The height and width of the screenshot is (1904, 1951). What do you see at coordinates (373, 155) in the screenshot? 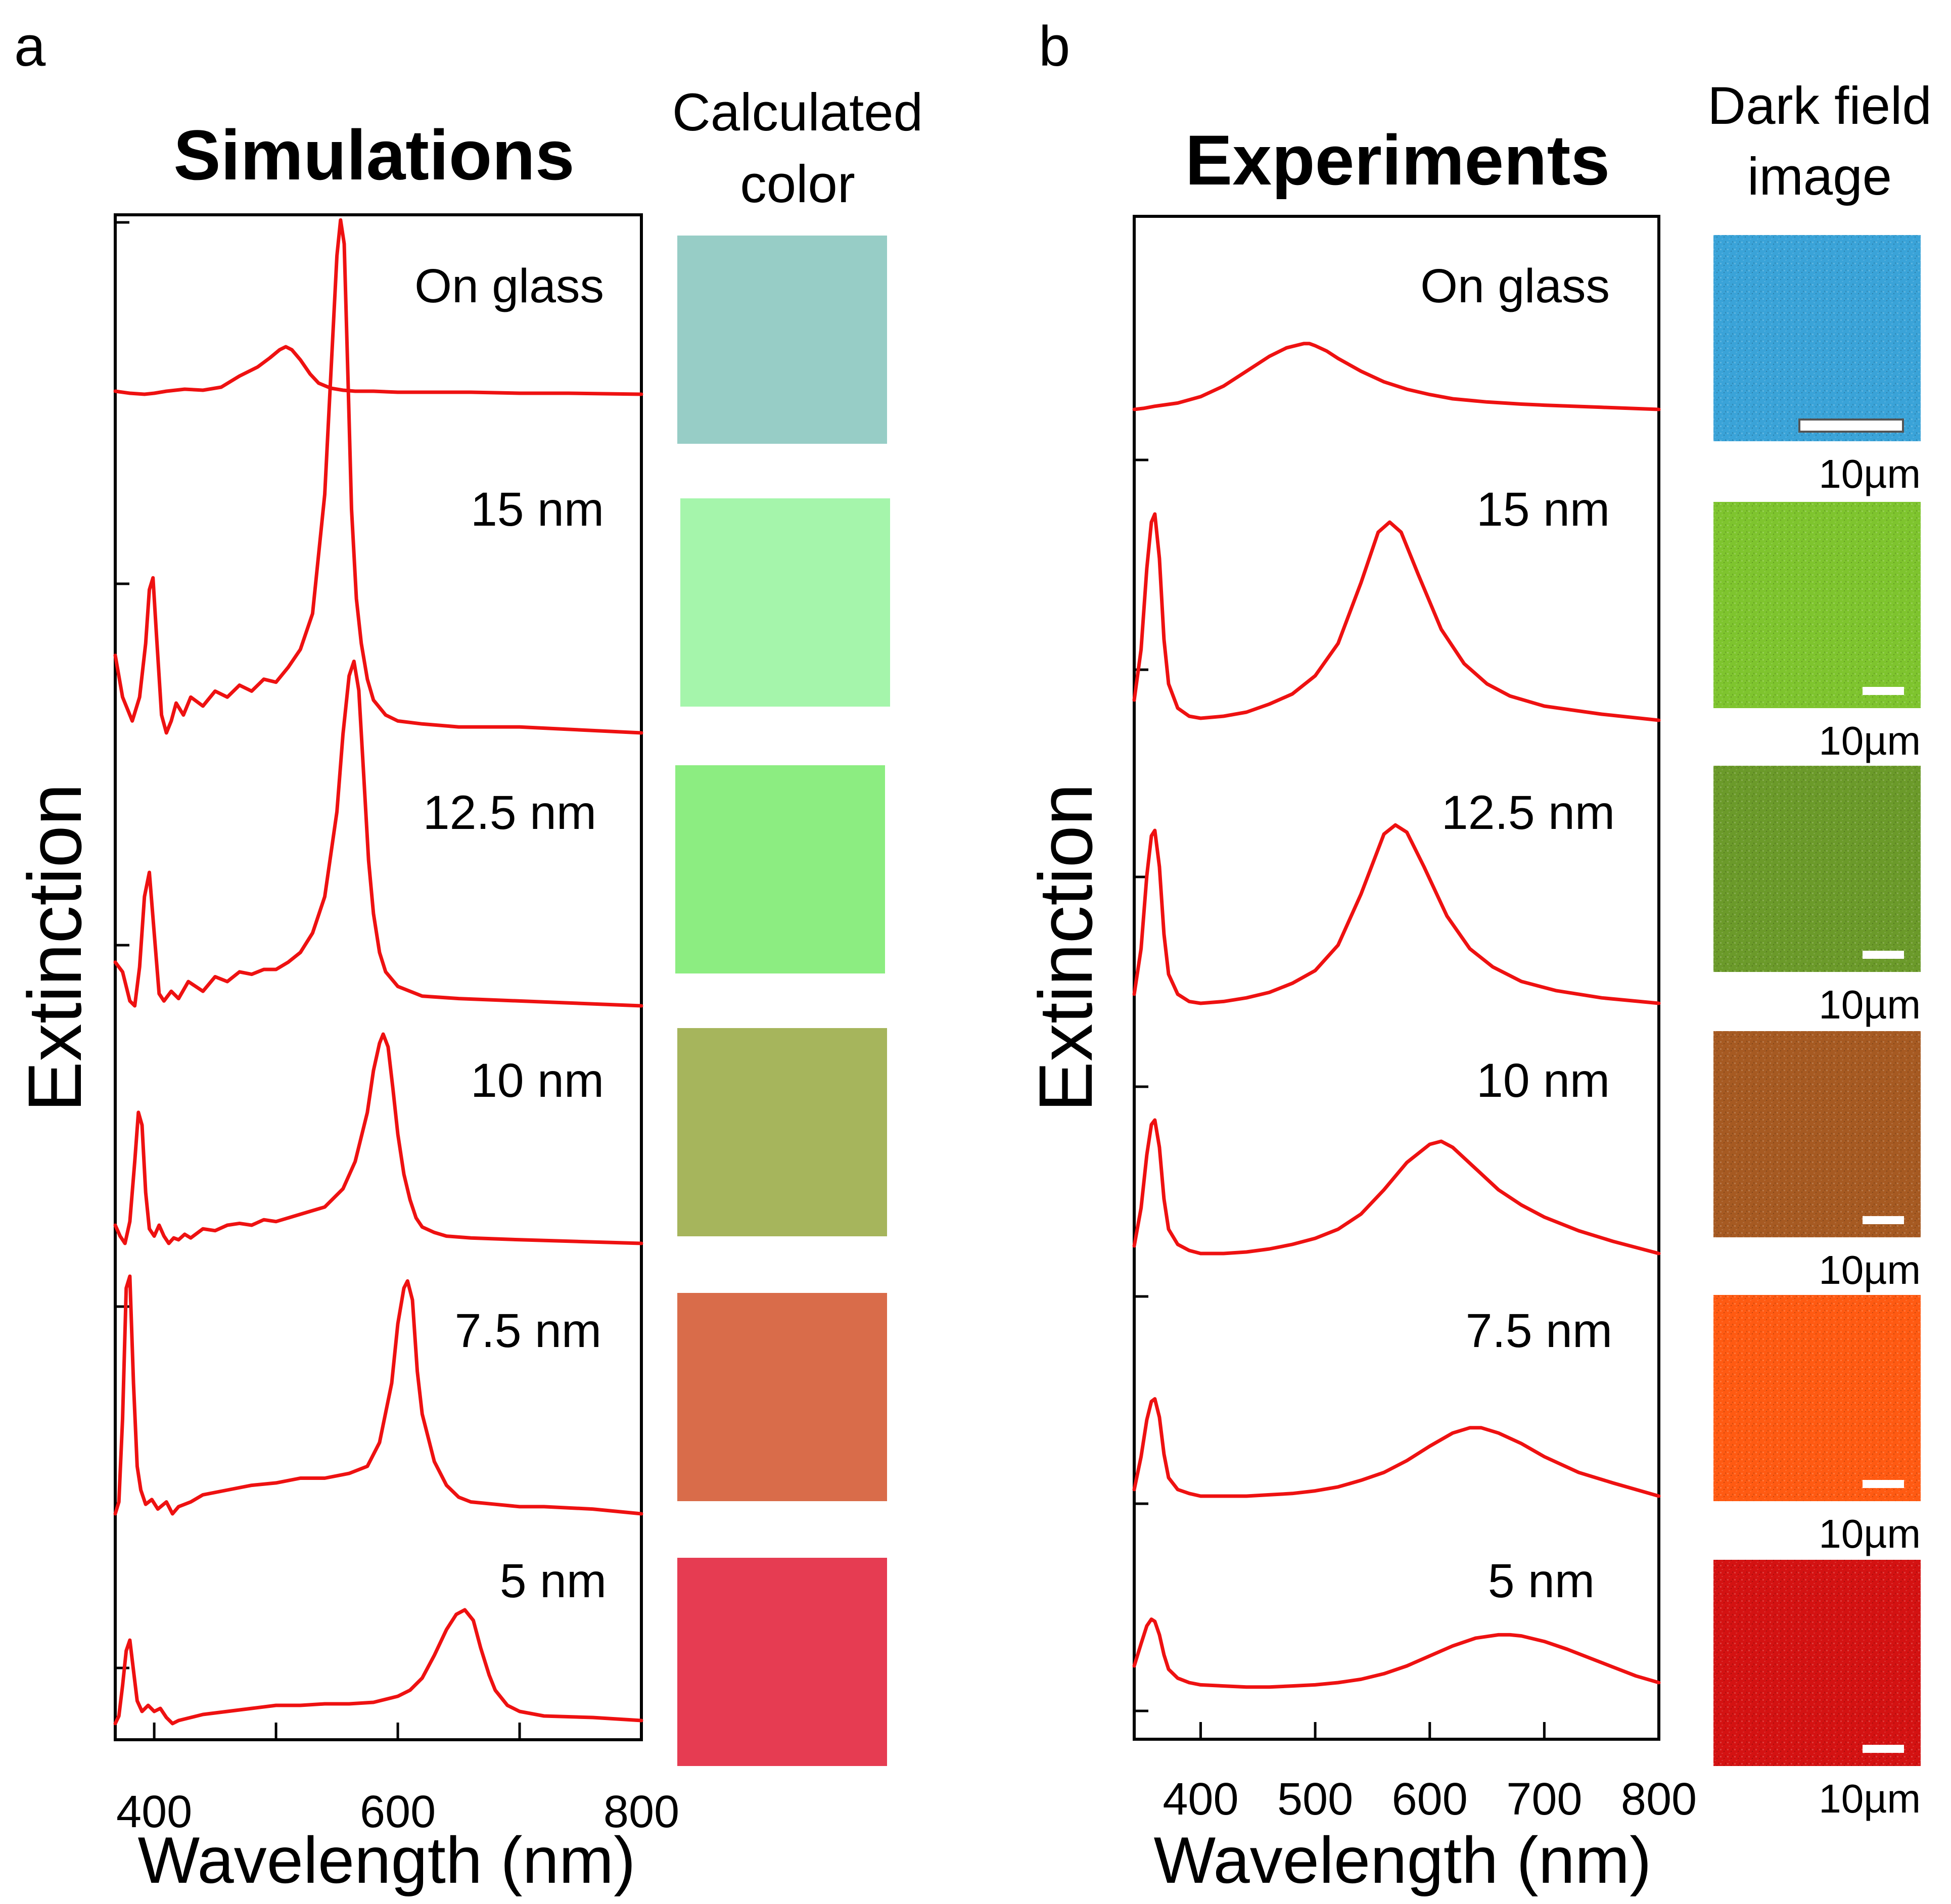
I see `panel-a-title: Simulations` at bounding box center [373, 155].